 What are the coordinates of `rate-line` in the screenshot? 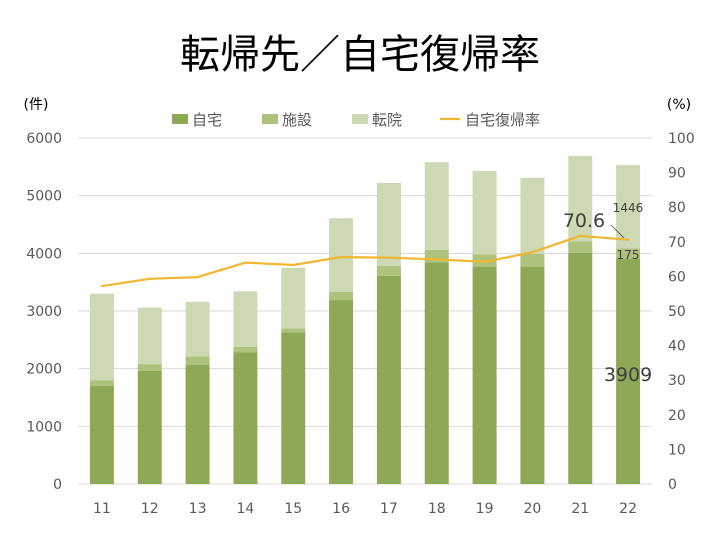 It's located at (365, 261).